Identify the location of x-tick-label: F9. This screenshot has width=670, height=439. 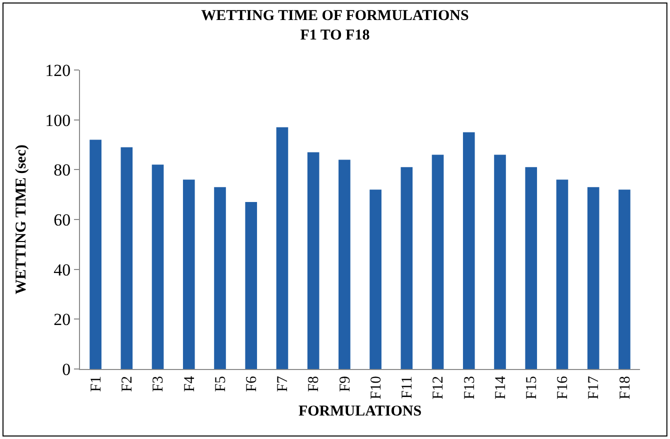
(345, 384).